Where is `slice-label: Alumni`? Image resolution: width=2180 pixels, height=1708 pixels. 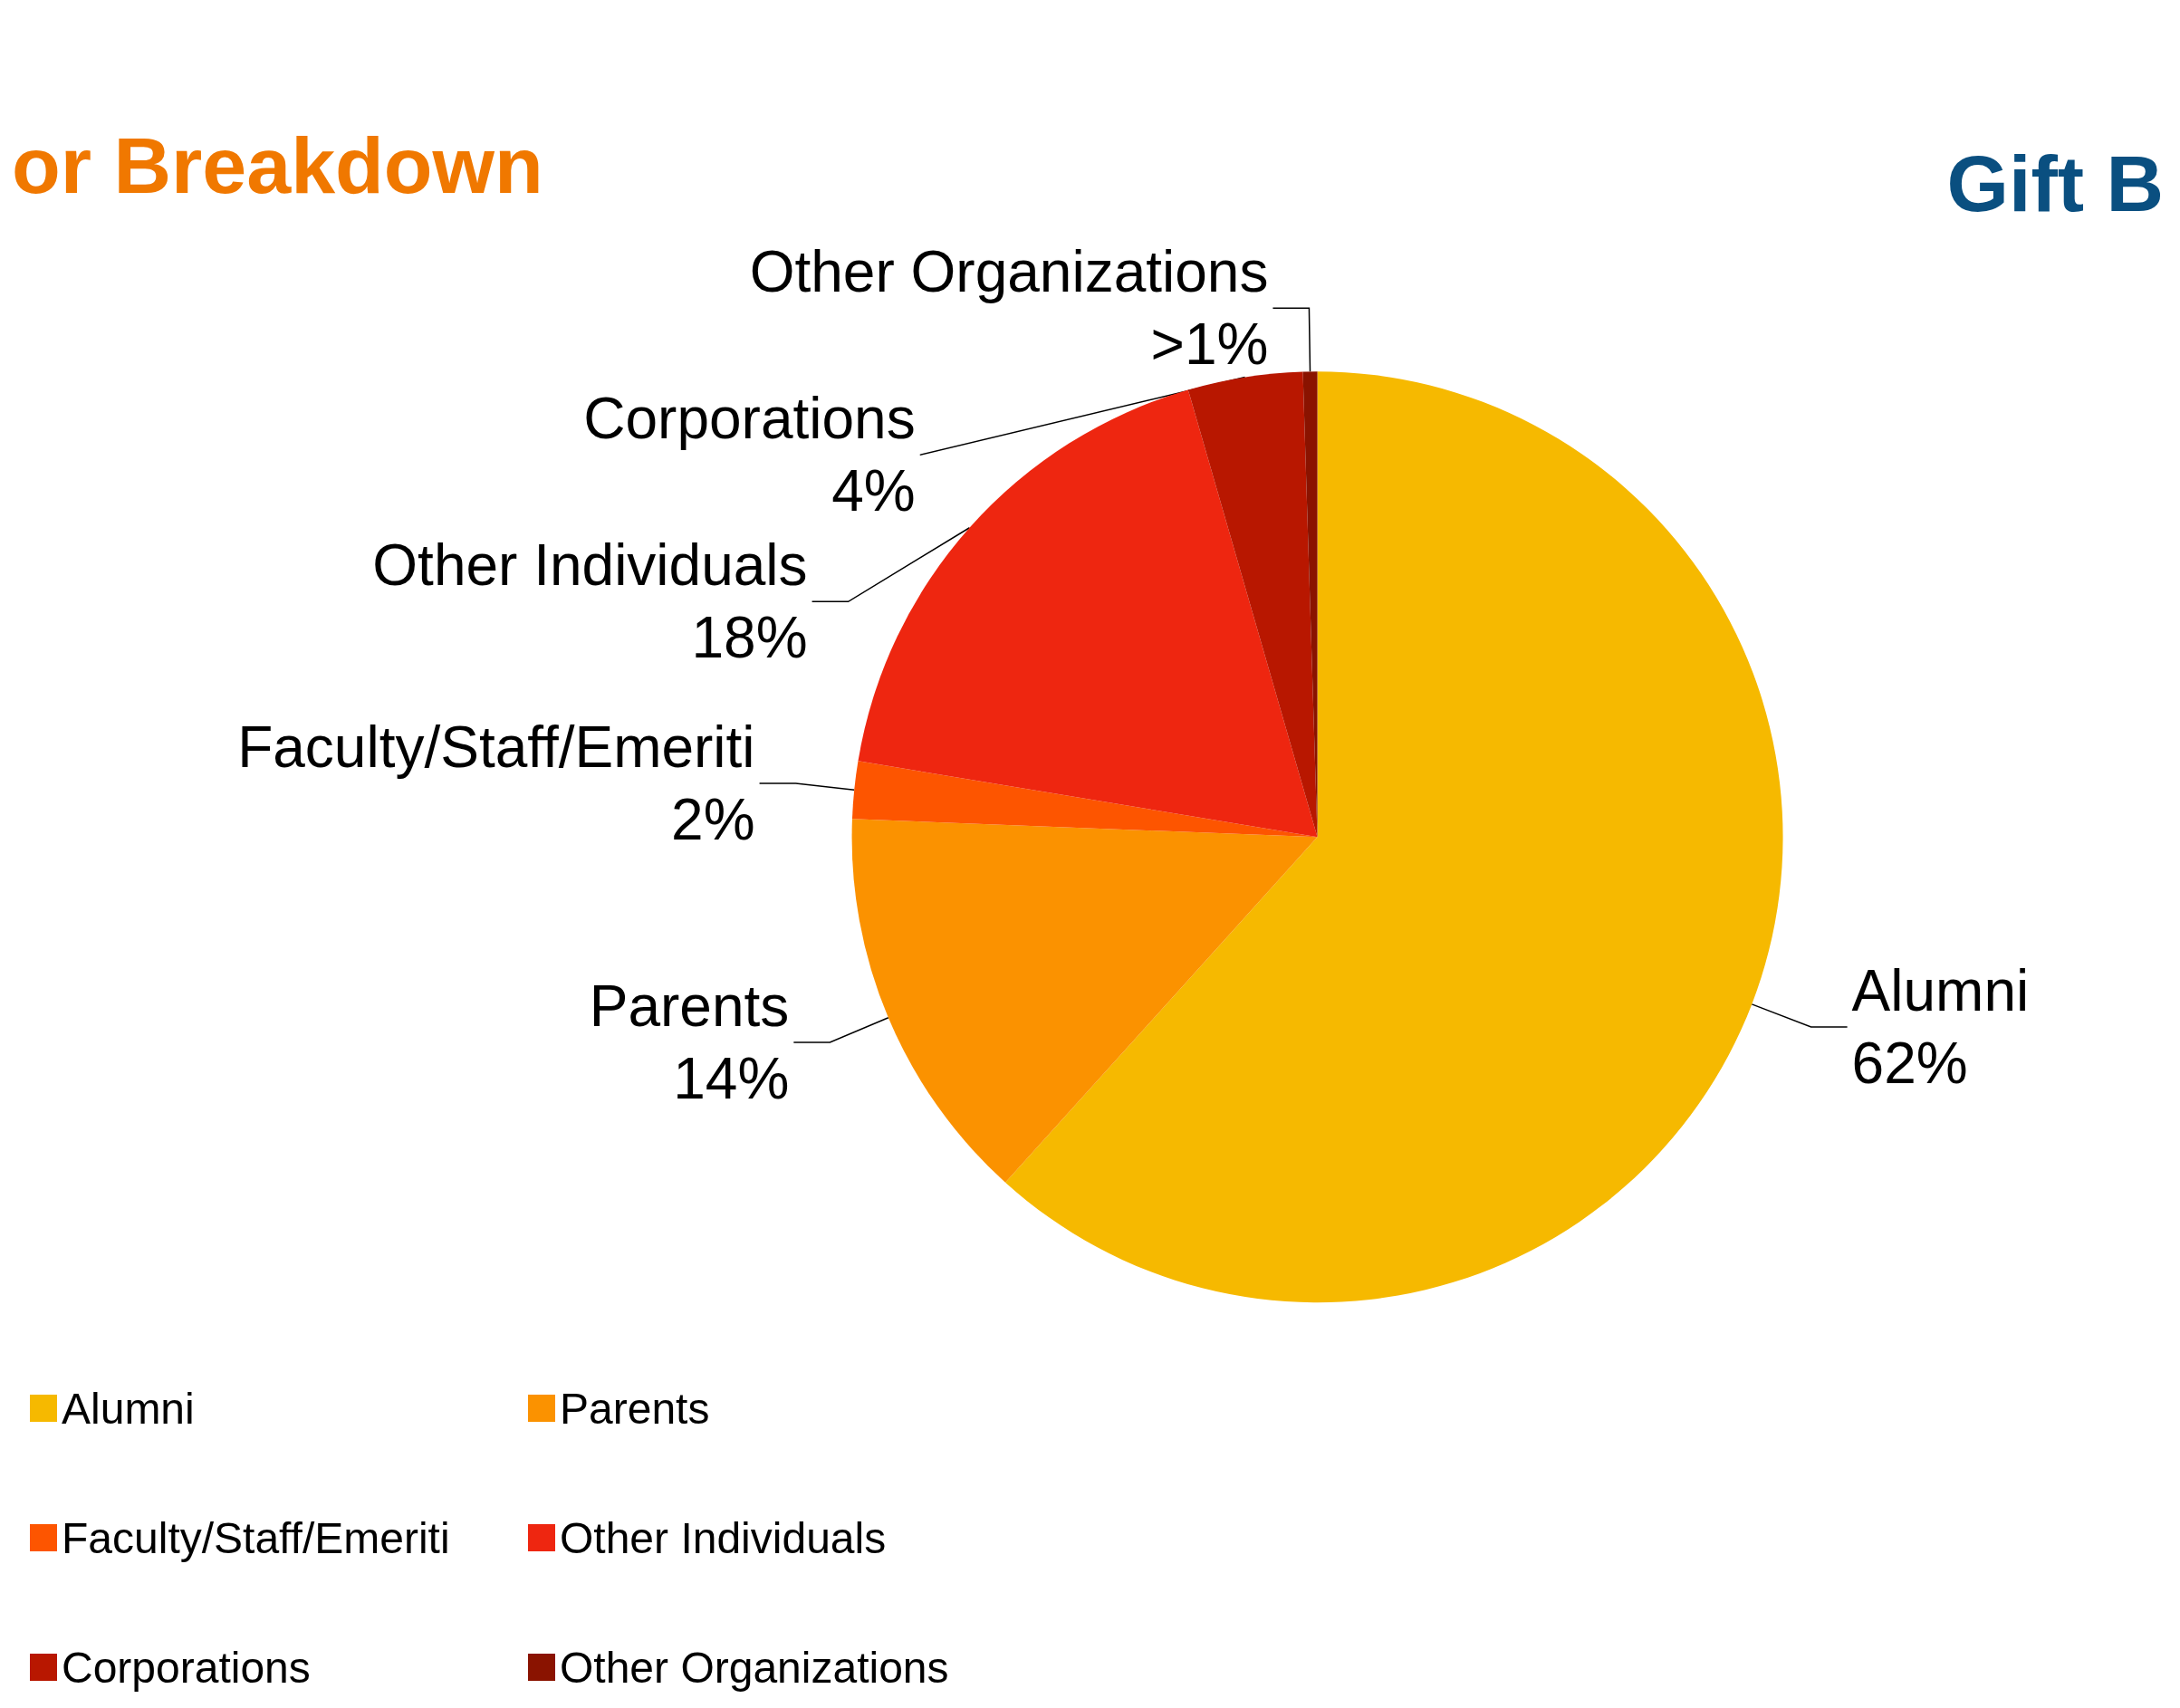 slice-label: Alumni is located at coordinates (1940, 991).